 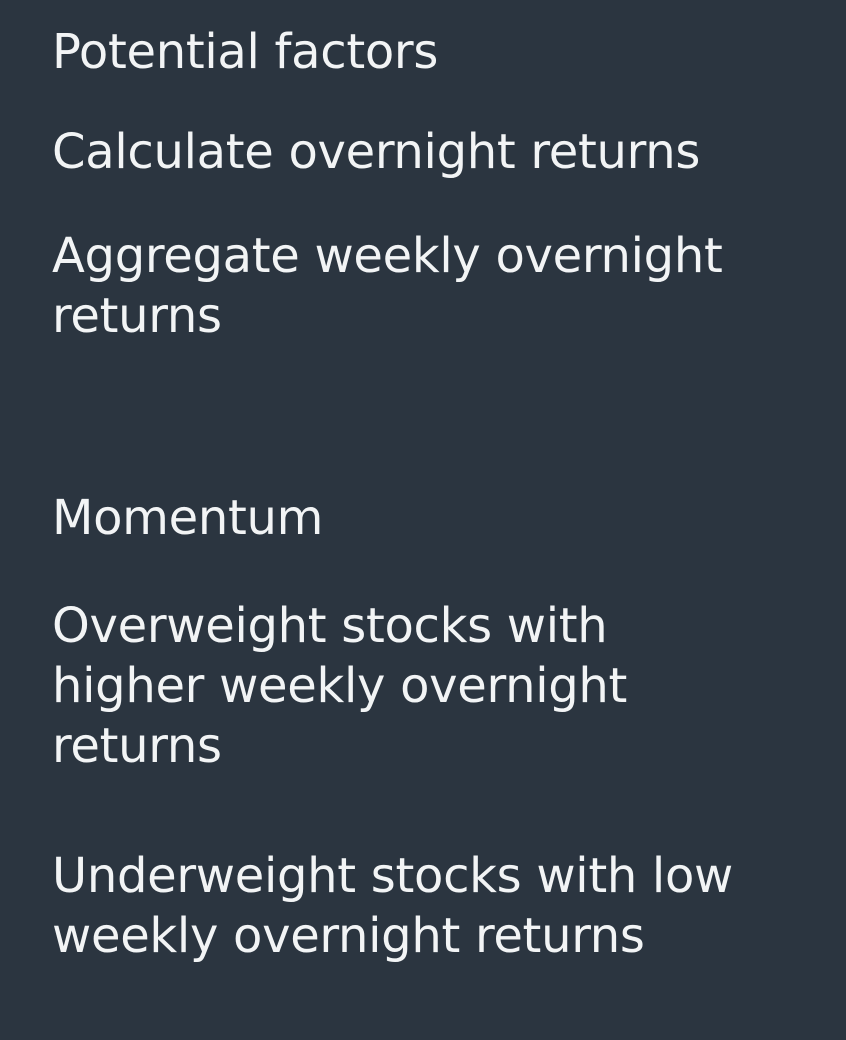 I want to click on text-calculate-overnight-returns: Calculate overnight returns, so click(x=376, y=152).